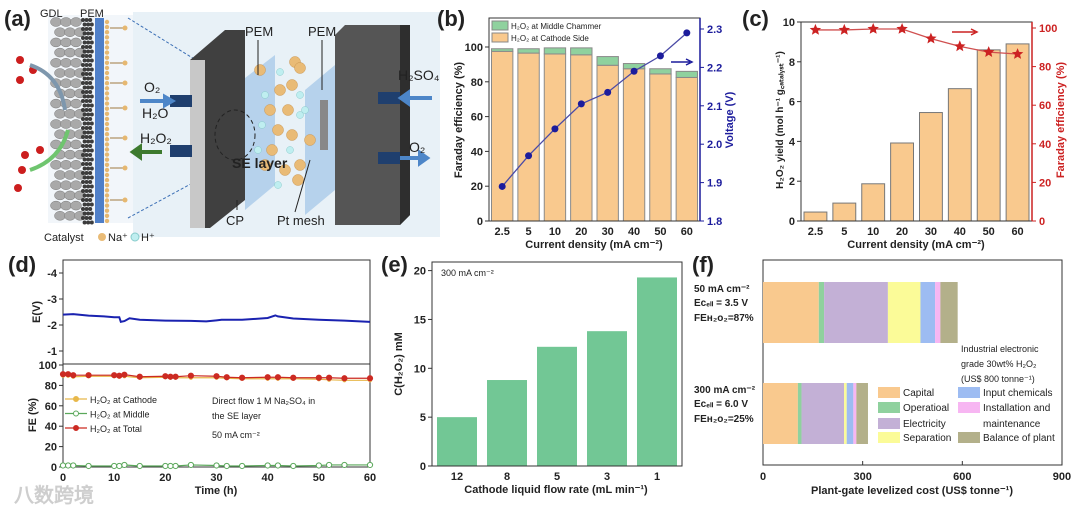  What do you see at coordinates (33, 415) in the screenshot?
I see `y-axis-title: FE (%)` at bounding box center [33, 415].